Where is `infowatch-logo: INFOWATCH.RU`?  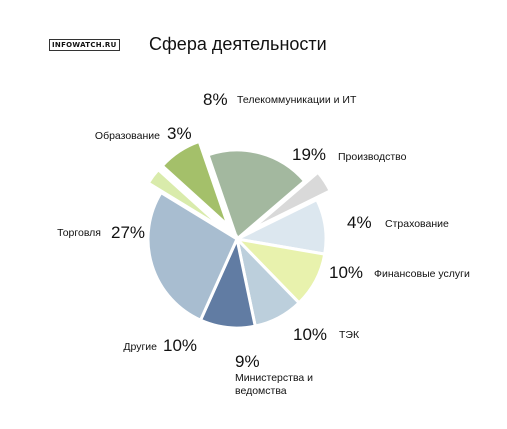
infowatch-logo: INFOWATCH.RU is located at coordinates (84, 45).